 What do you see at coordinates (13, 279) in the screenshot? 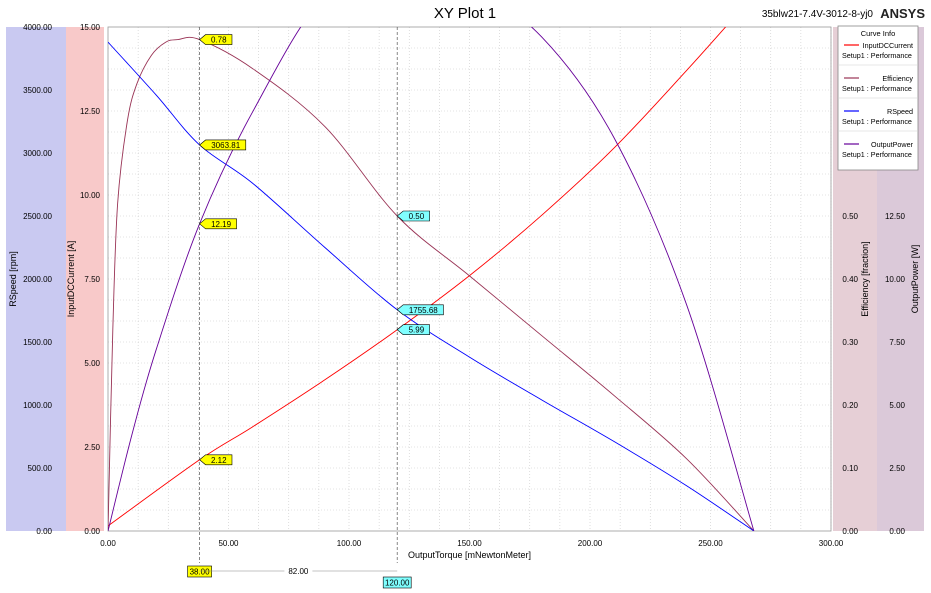
I see `rspeed-axis-label: RSpeed [rpm]` at bounding box center [13, 279].